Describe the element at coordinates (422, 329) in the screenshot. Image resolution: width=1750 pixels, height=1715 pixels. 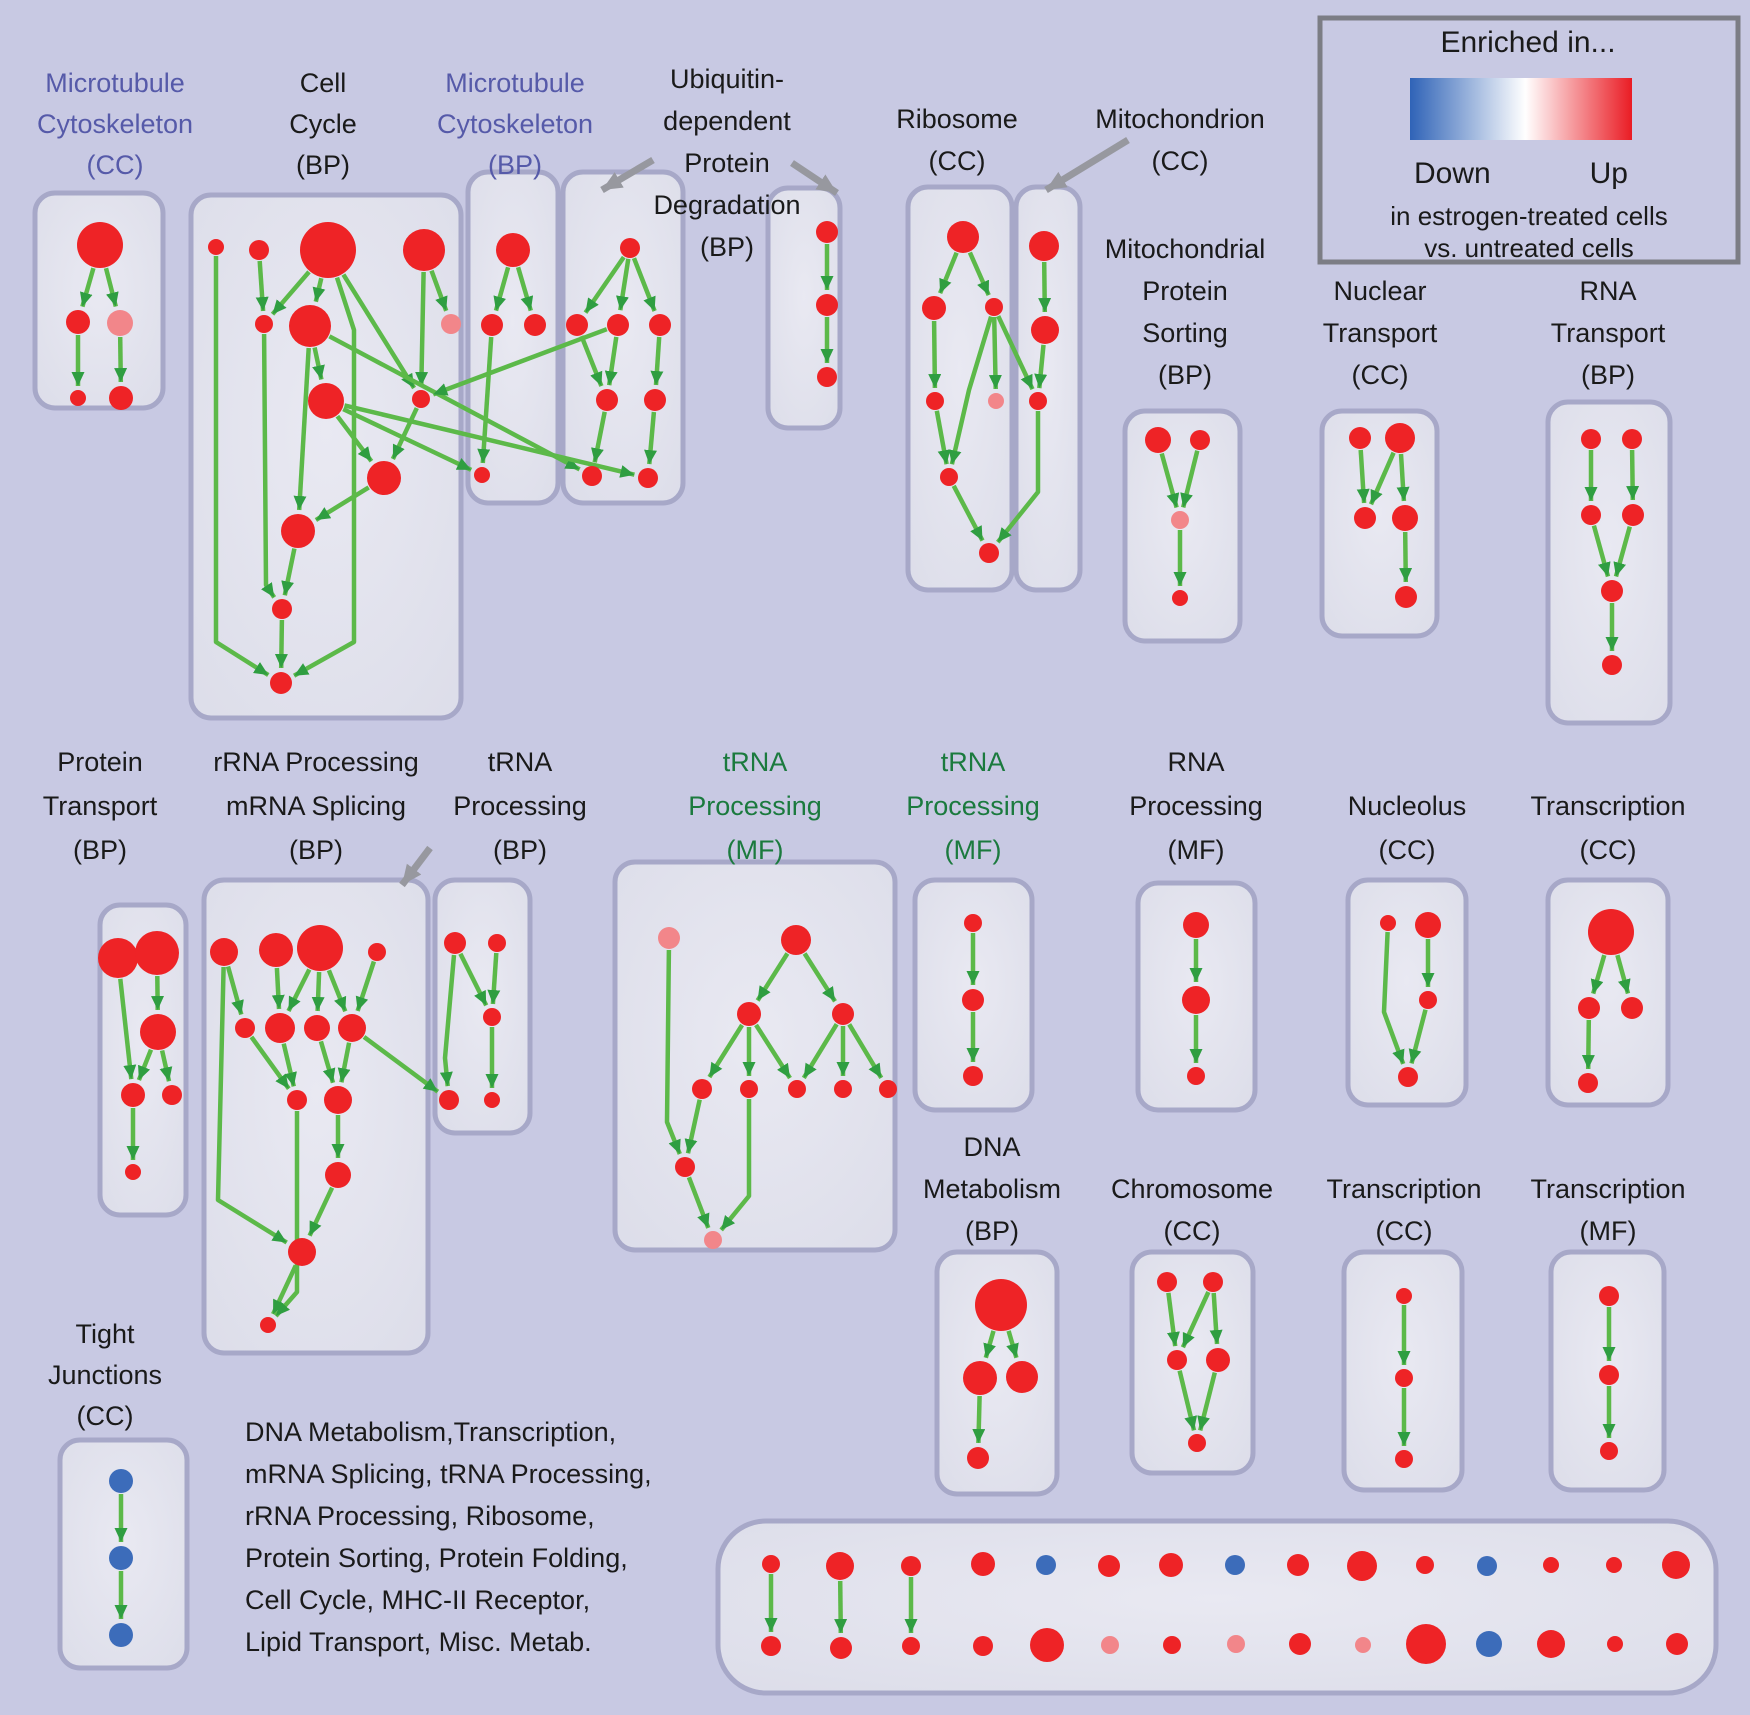
I see `edge-c4-c9` at that location.